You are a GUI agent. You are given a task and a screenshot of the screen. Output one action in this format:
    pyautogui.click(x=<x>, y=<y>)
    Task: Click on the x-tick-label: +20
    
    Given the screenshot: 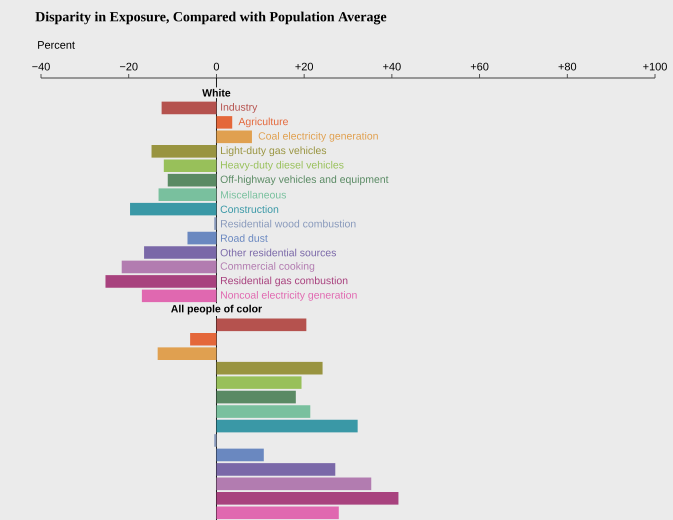 What is the action you would take?
    pyautogui.click(x=304, y=66)
    